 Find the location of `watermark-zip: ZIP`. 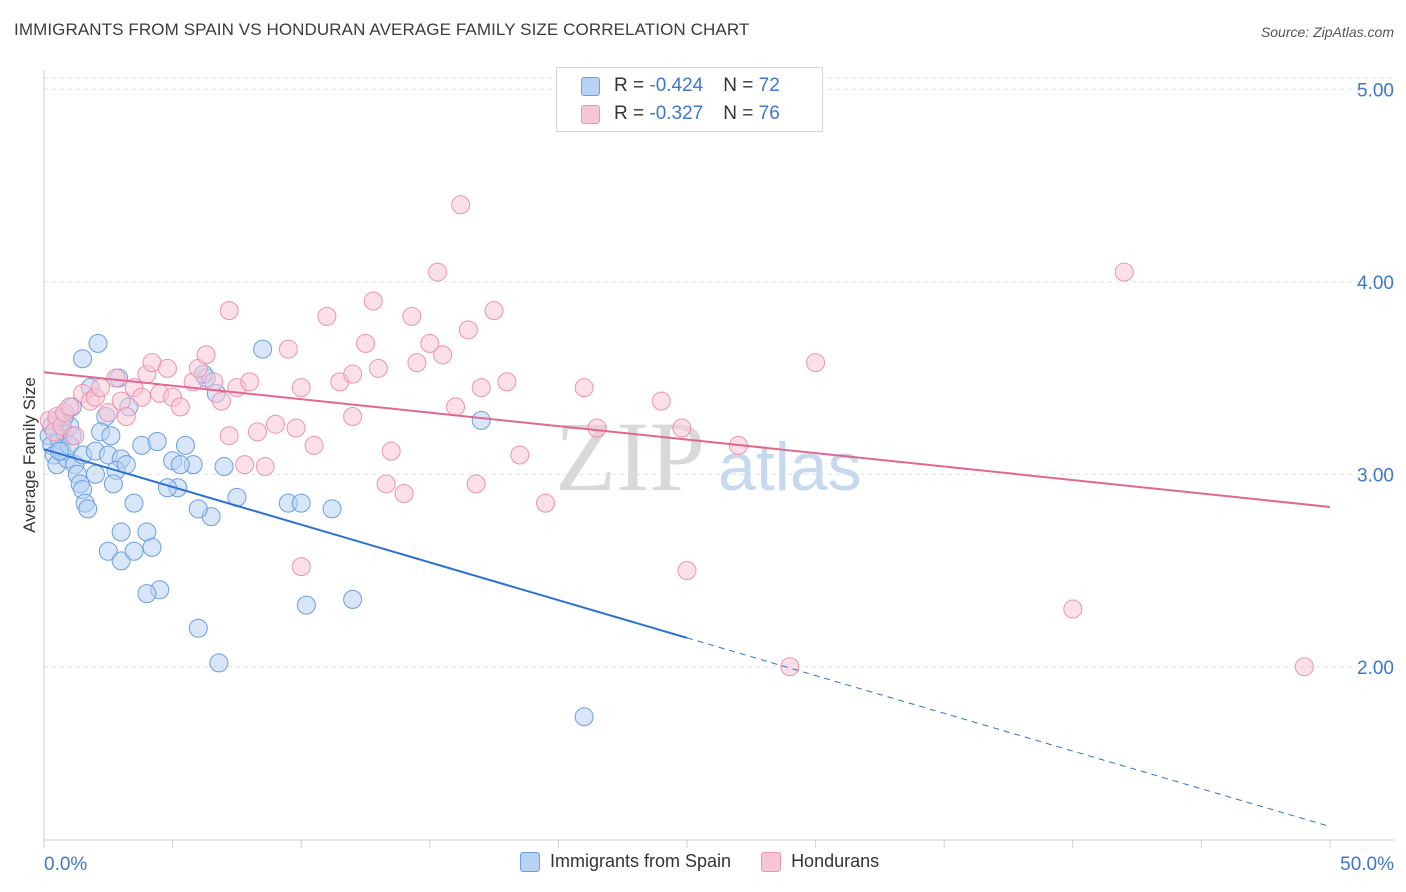

watermark-zip: ZIP is located at coordinates (630, 456).